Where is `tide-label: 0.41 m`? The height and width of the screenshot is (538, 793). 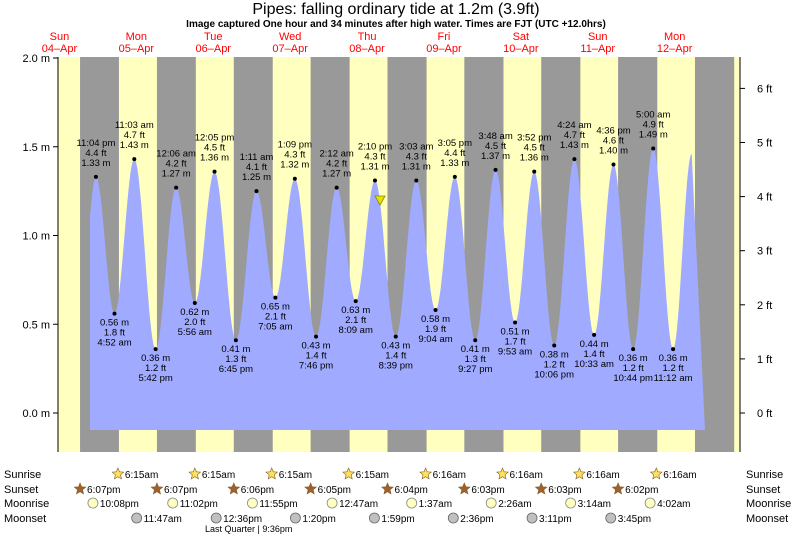 tide-label: 0.41 m is located at coordinates (475, 349).